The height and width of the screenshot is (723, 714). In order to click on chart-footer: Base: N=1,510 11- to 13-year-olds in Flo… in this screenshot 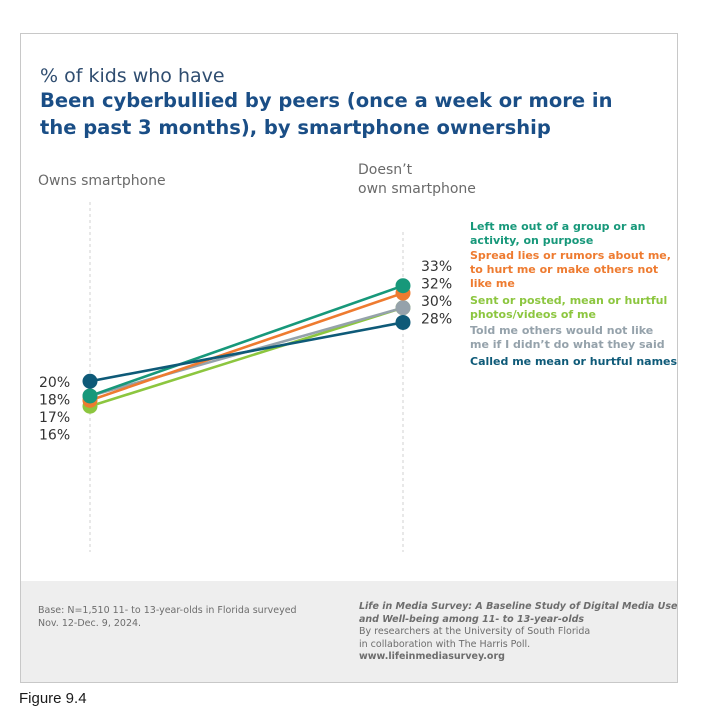, I will do `click(349, 631)`.